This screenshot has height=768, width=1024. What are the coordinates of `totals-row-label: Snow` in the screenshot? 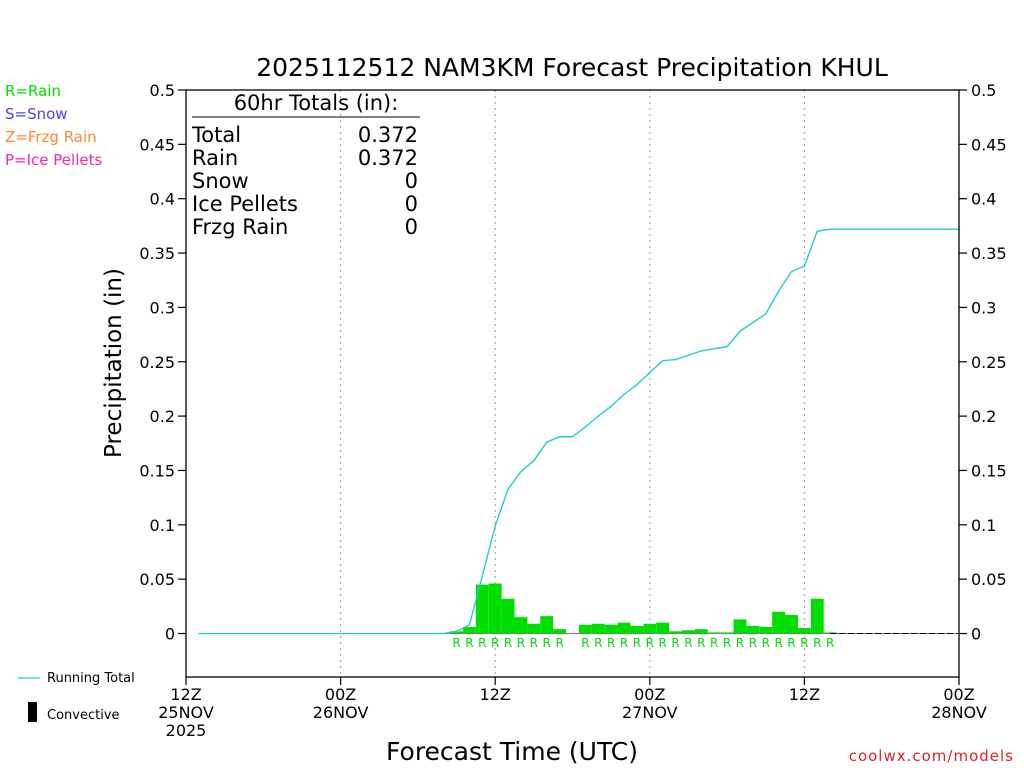 It's located at (220, 181).